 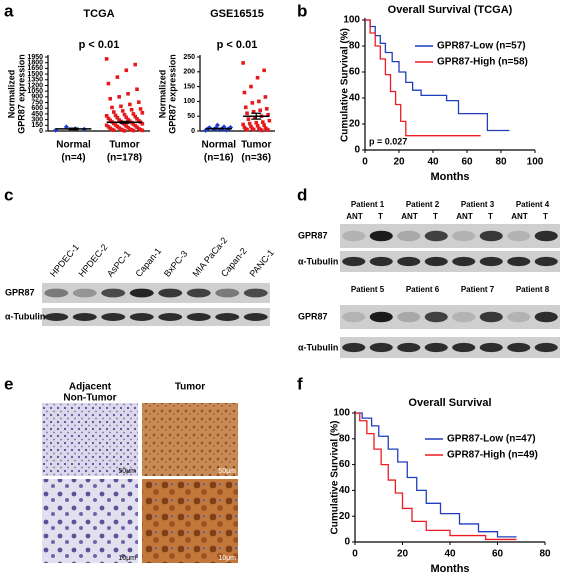 I want to click on row-label: α-Tubulin, so click(x=25, y=316).